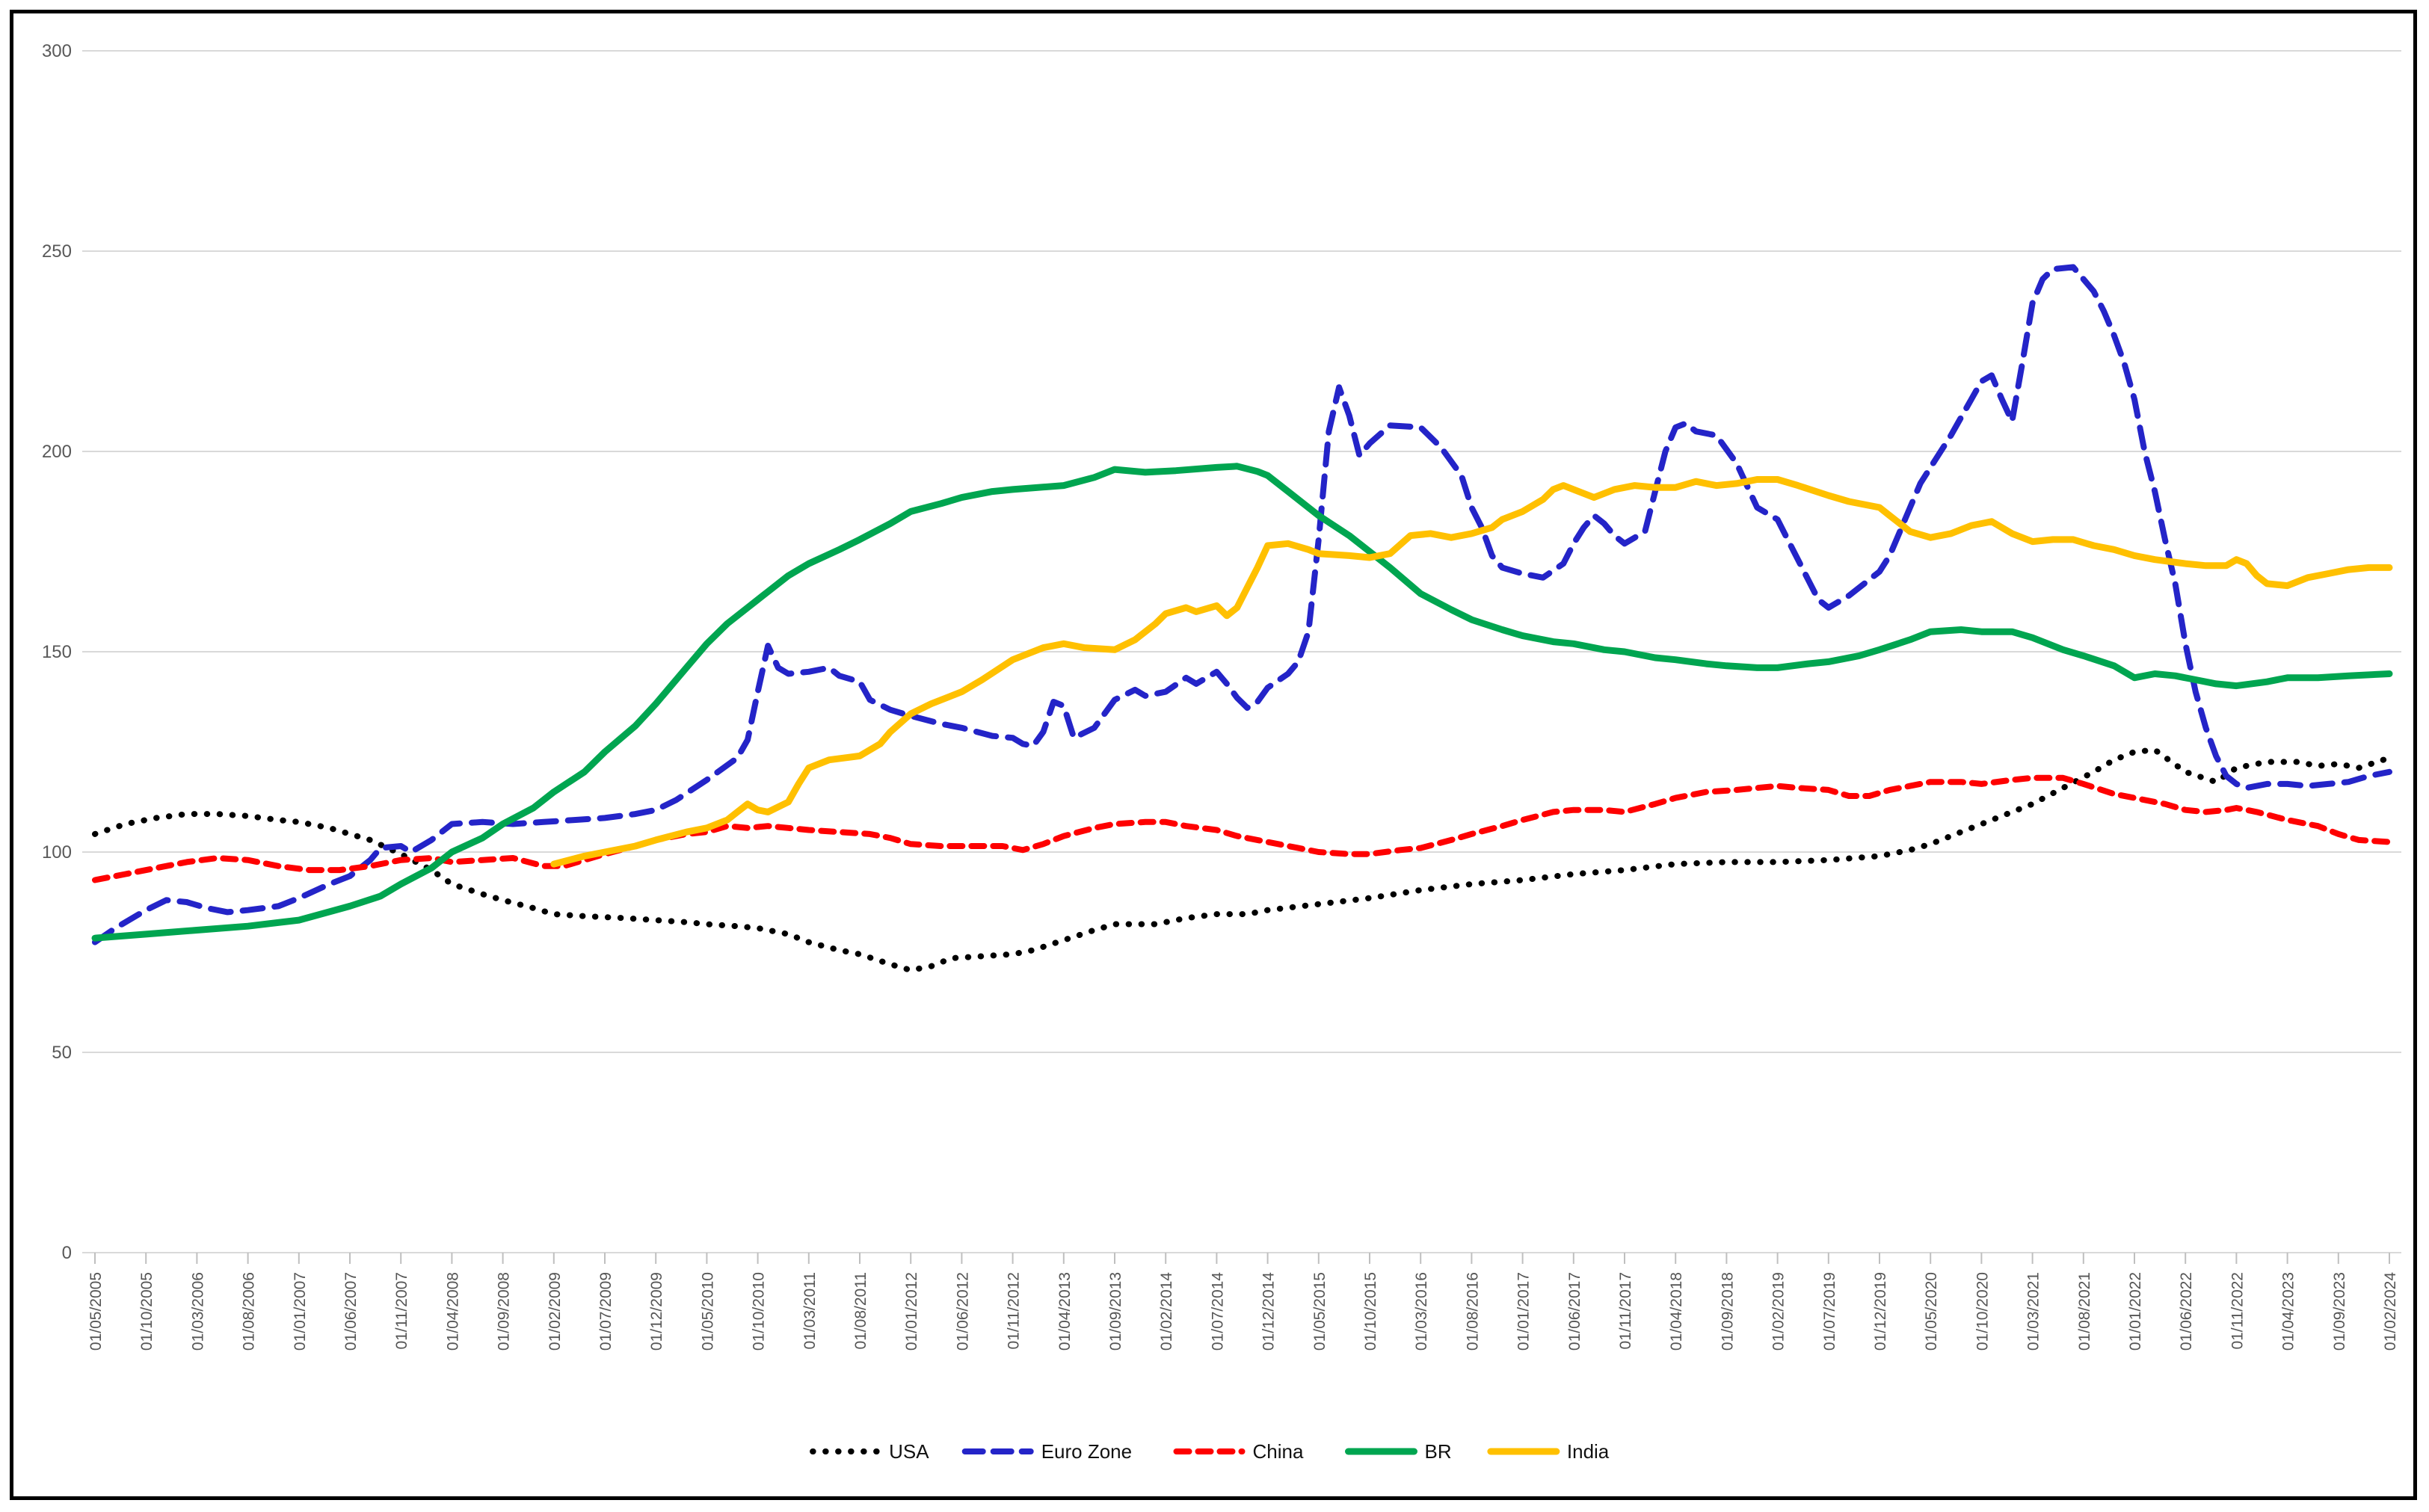 Image resolution: width=2429 pixels, height=1512 pixels. I want to click on x-tick-label: 01/10/2015, so click(1370, 1312).